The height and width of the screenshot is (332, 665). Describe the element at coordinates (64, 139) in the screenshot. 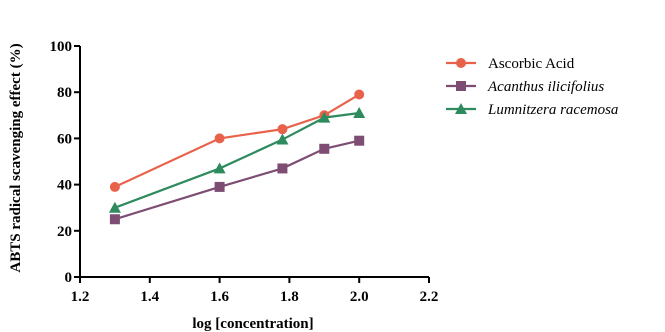

I see `y-tick-label: 60` at that location.